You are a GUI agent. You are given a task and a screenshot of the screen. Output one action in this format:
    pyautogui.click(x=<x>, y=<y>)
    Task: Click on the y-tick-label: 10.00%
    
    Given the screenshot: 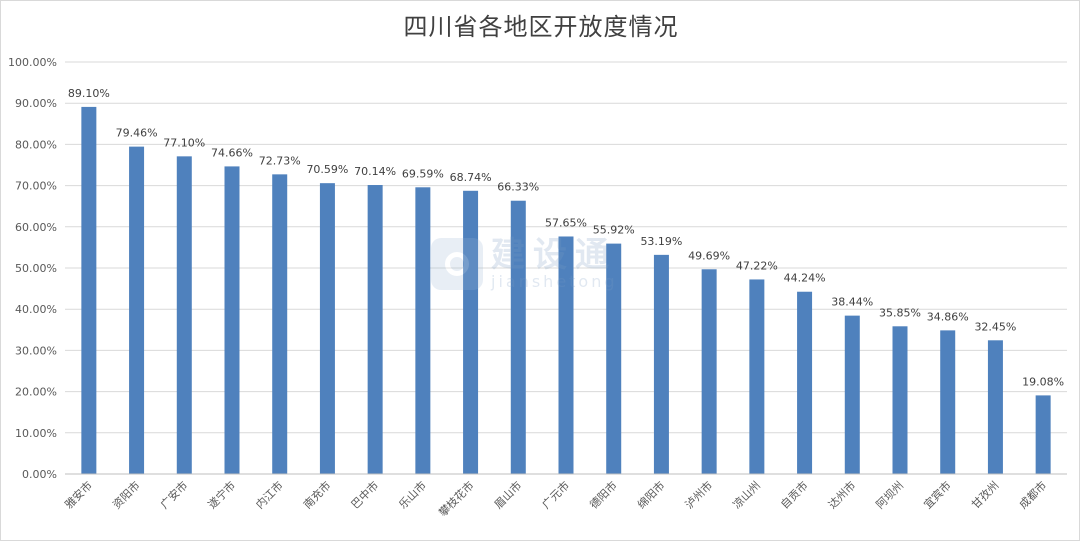 What is the action you would take?
    pyautogui.click(x=36, y=433)
    